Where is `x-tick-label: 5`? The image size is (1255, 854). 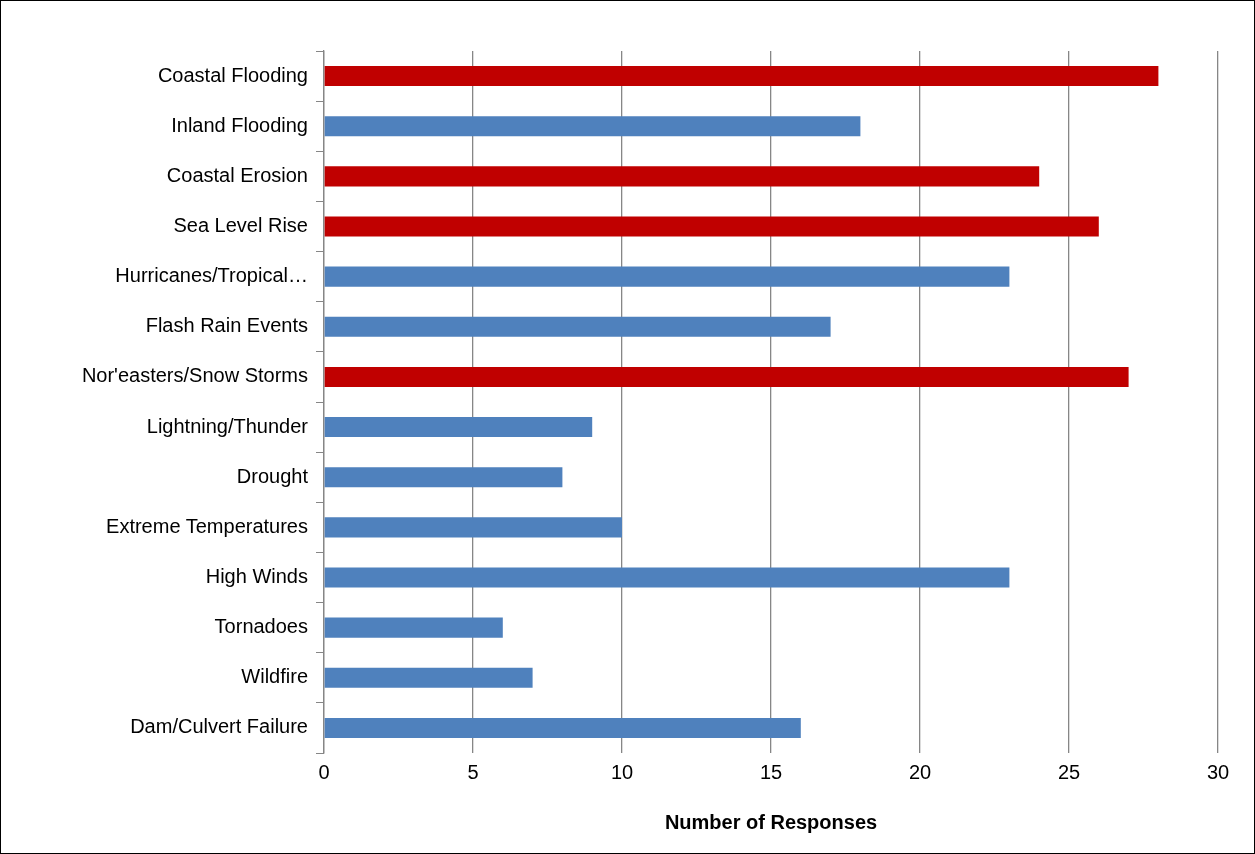 x-tick-label: 5 is located at coordinates (473, 771).